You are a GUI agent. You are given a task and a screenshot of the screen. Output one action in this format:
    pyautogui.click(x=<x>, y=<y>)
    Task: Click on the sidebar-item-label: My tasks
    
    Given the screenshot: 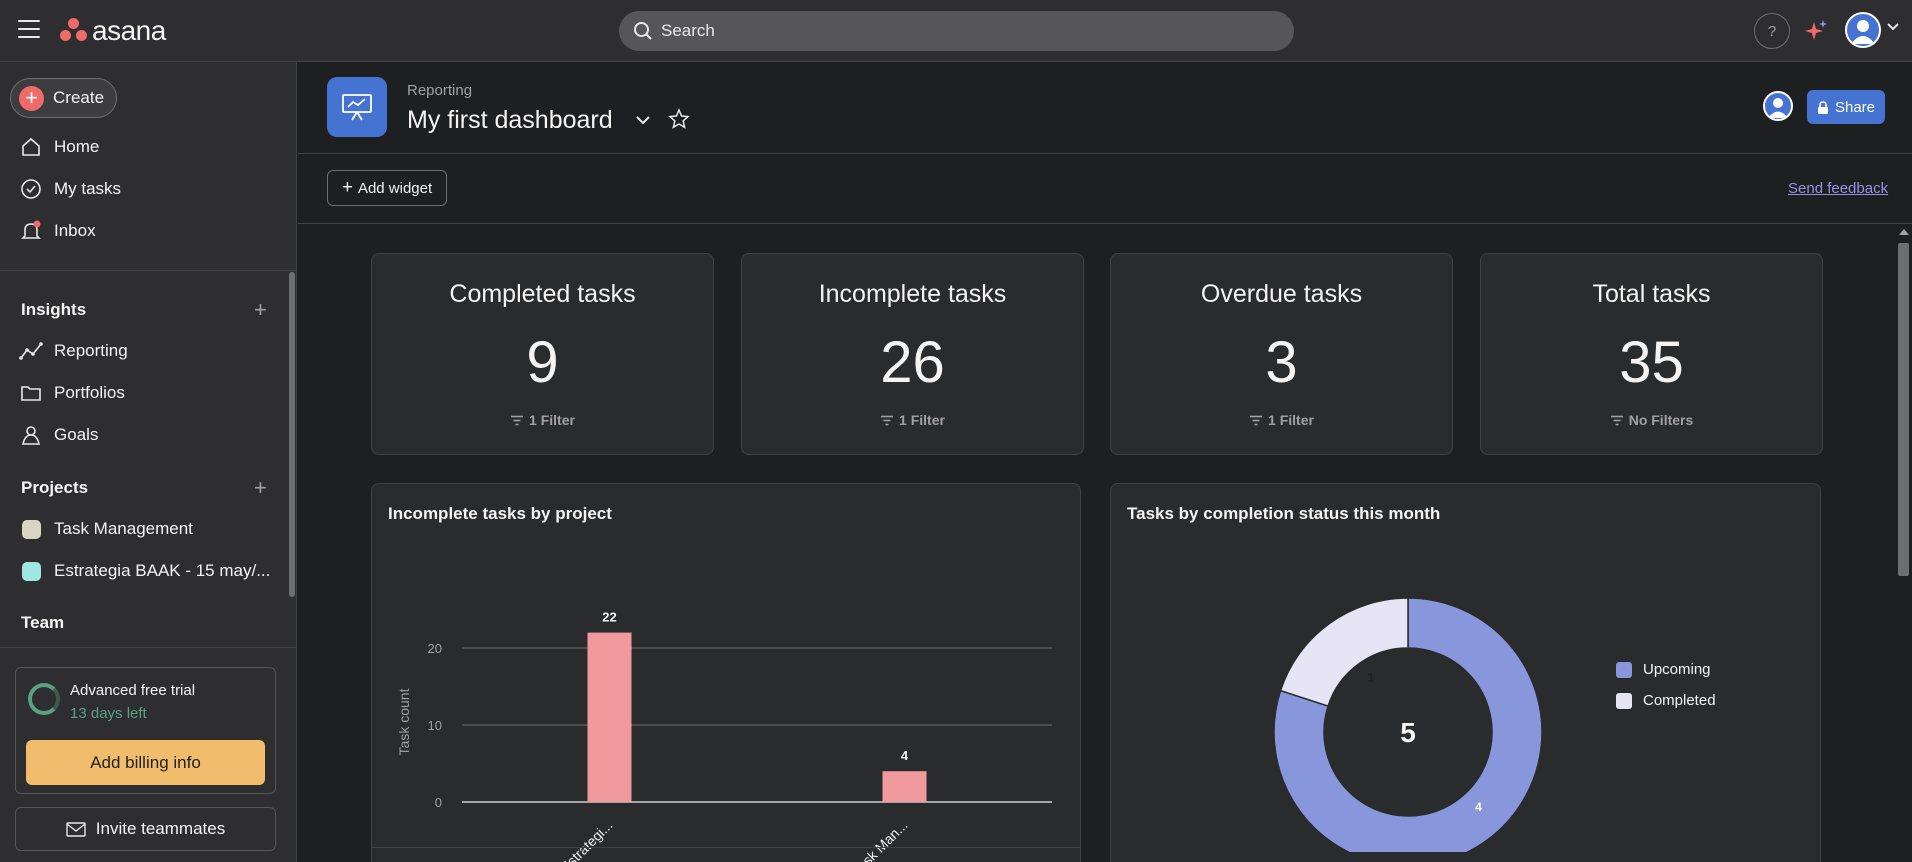 What is the action you would take?
    pyautogui.click(x=88, y=188)
    